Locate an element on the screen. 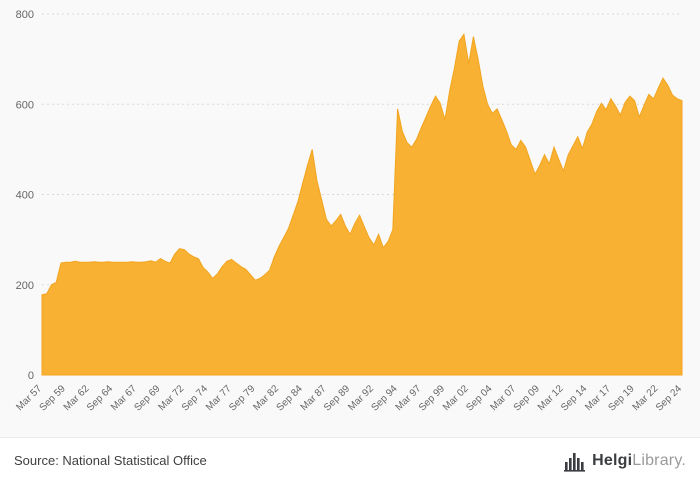 The image size is (700, 483). y-tick-label: 600 is located at coordinates (25, 105).